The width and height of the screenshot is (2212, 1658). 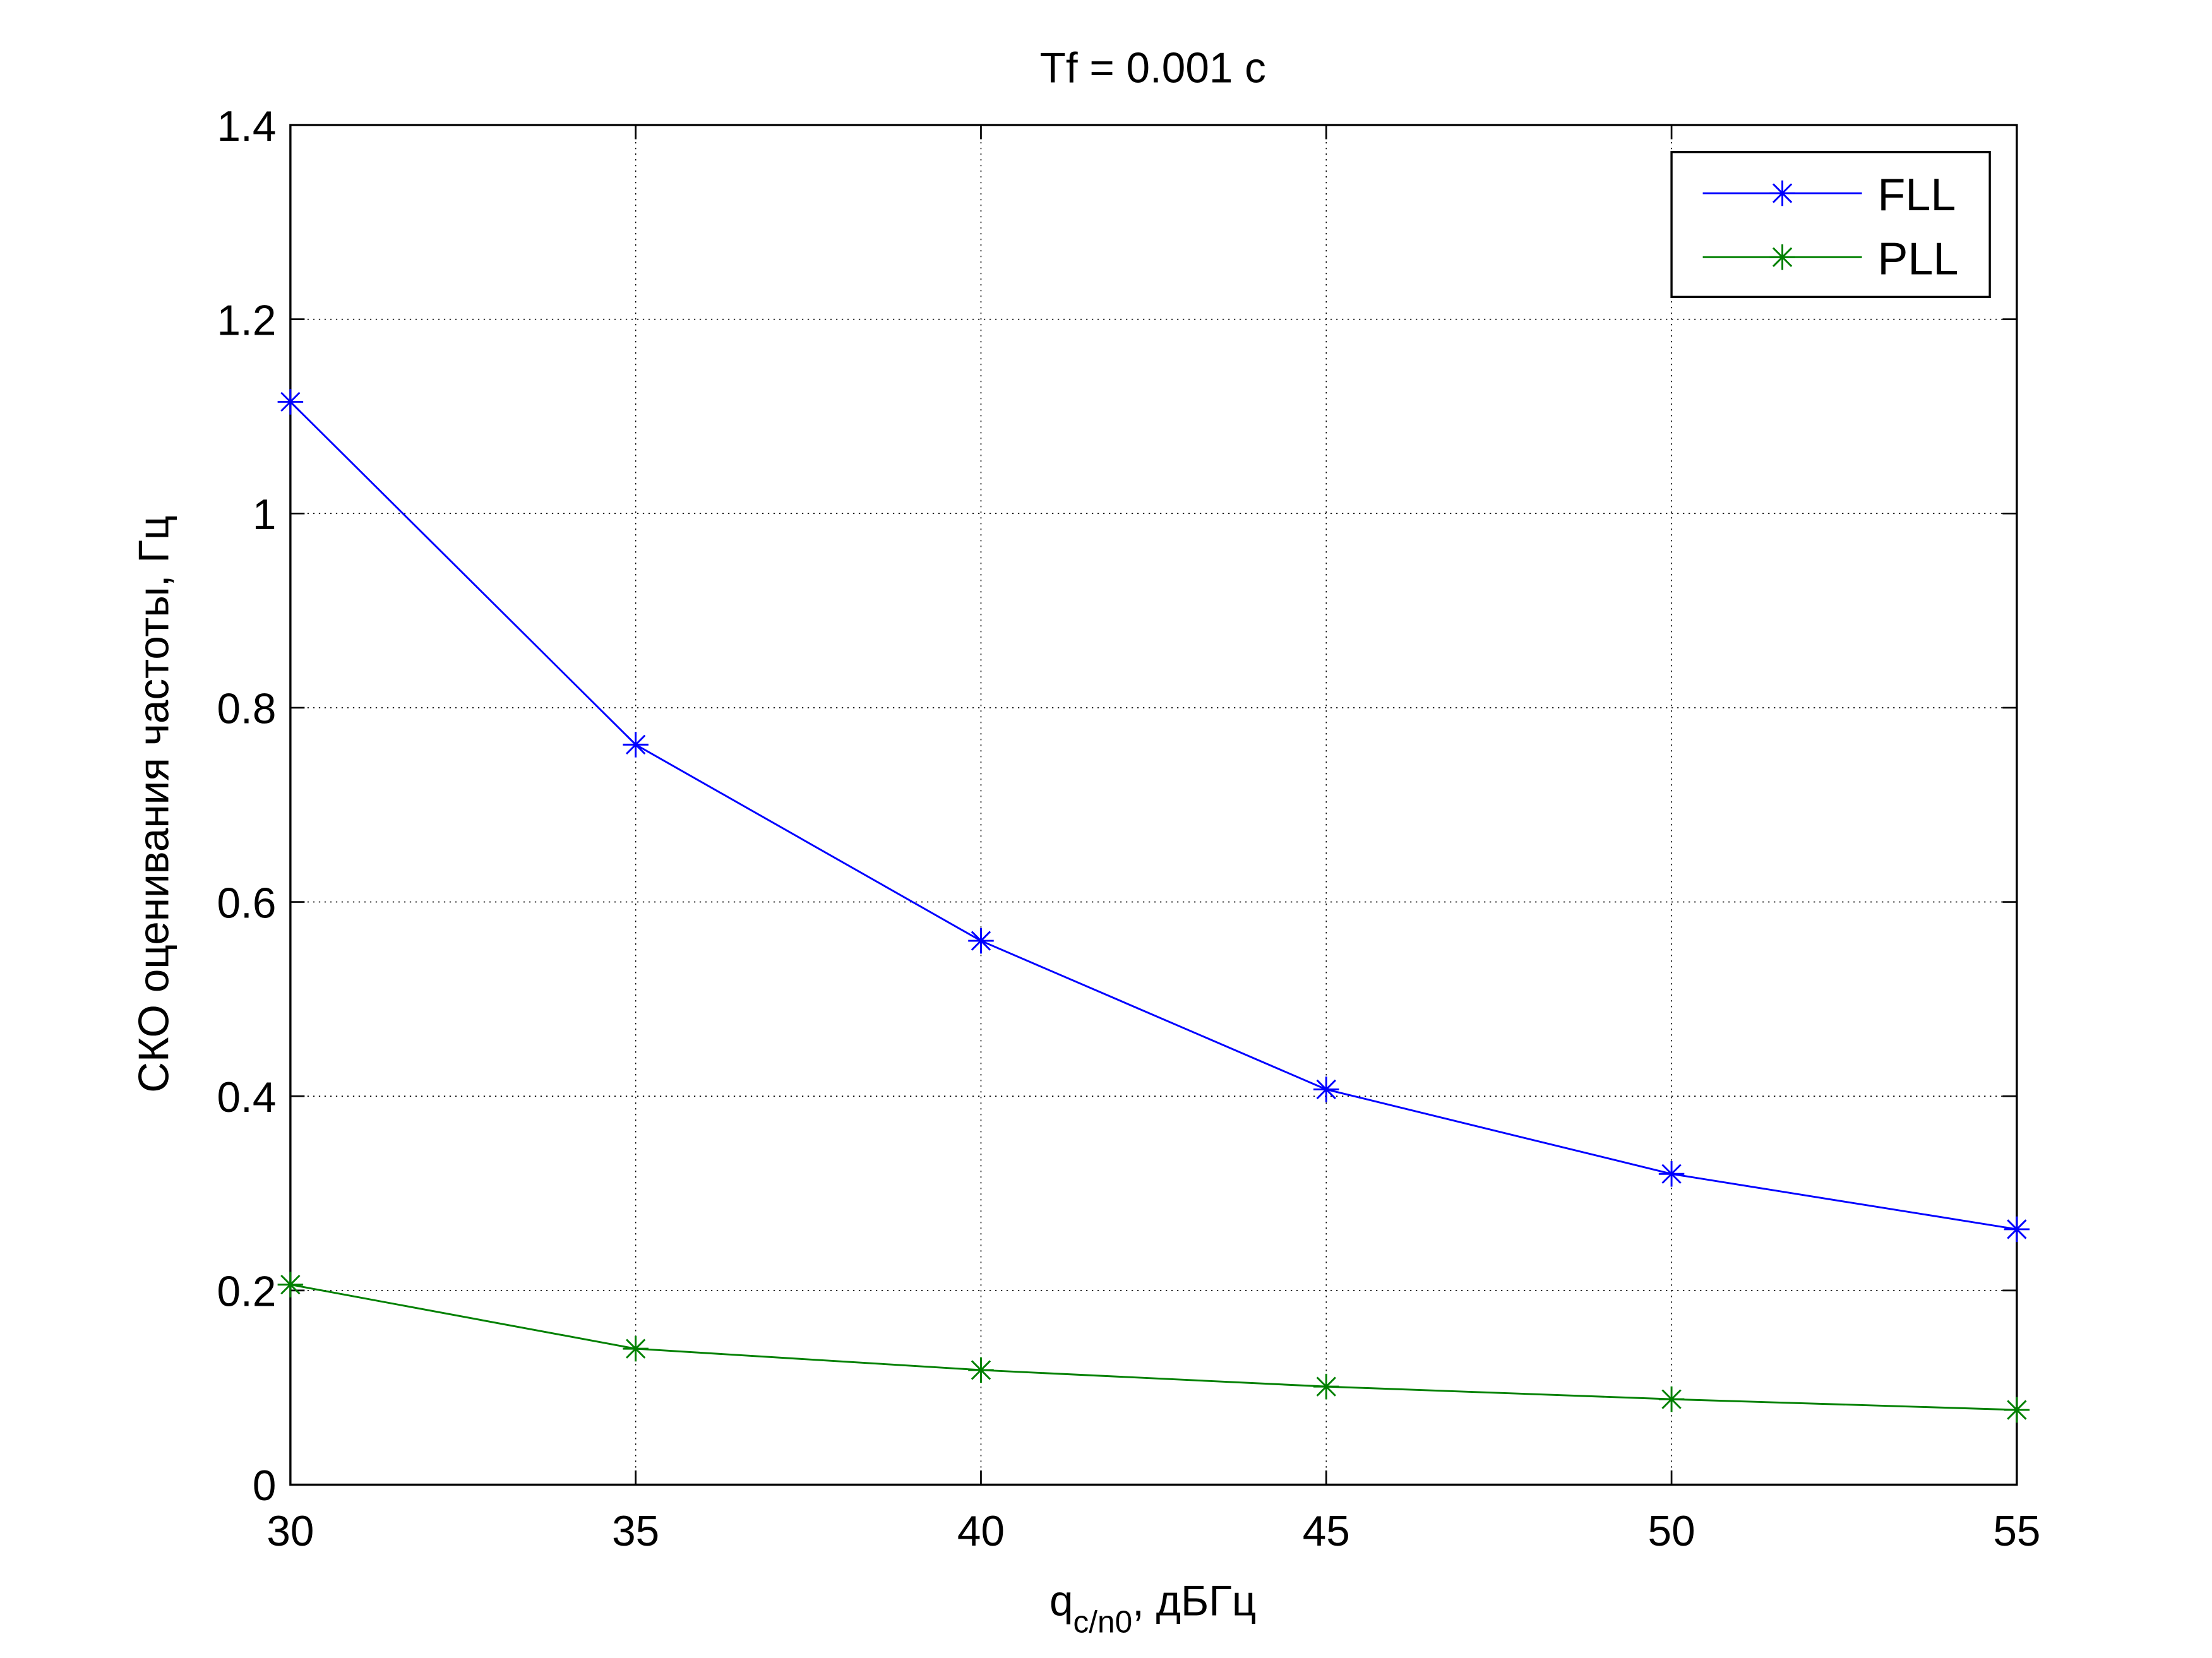 I want to click on series-line-pll, so click(x=1153, y=1348).